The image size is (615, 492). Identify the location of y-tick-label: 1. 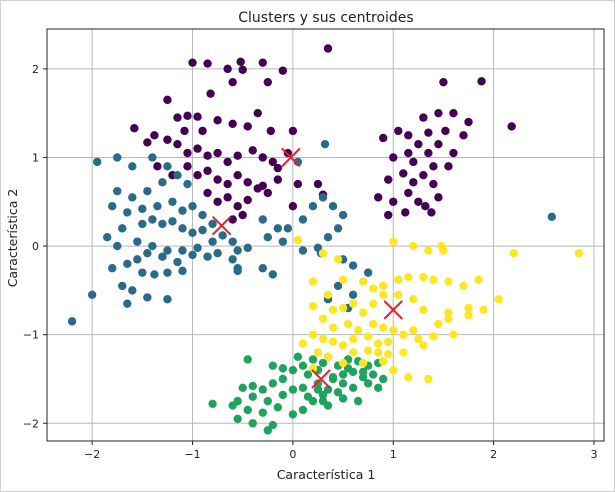
(35, 157).